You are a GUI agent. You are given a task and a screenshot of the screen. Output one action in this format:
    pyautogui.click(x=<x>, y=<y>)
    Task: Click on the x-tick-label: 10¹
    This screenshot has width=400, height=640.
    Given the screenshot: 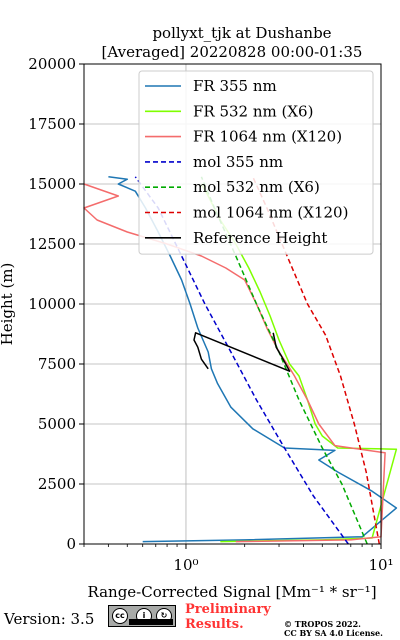 What is the action you would take?
    pyautogui.click(x=380, y=565)
    